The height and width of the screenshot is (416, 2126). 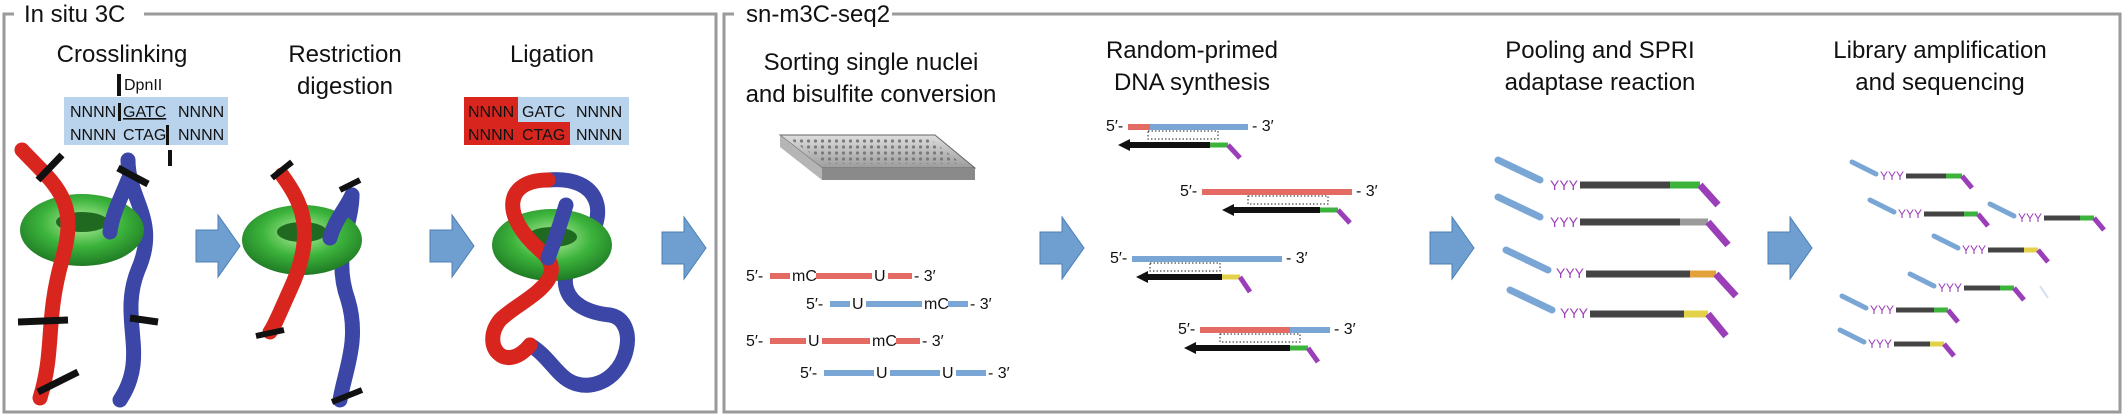 What do you see at coordinates (133, 280) in the screenshot?
I see `blue-dna-strand` at bounding box center [133, 280].